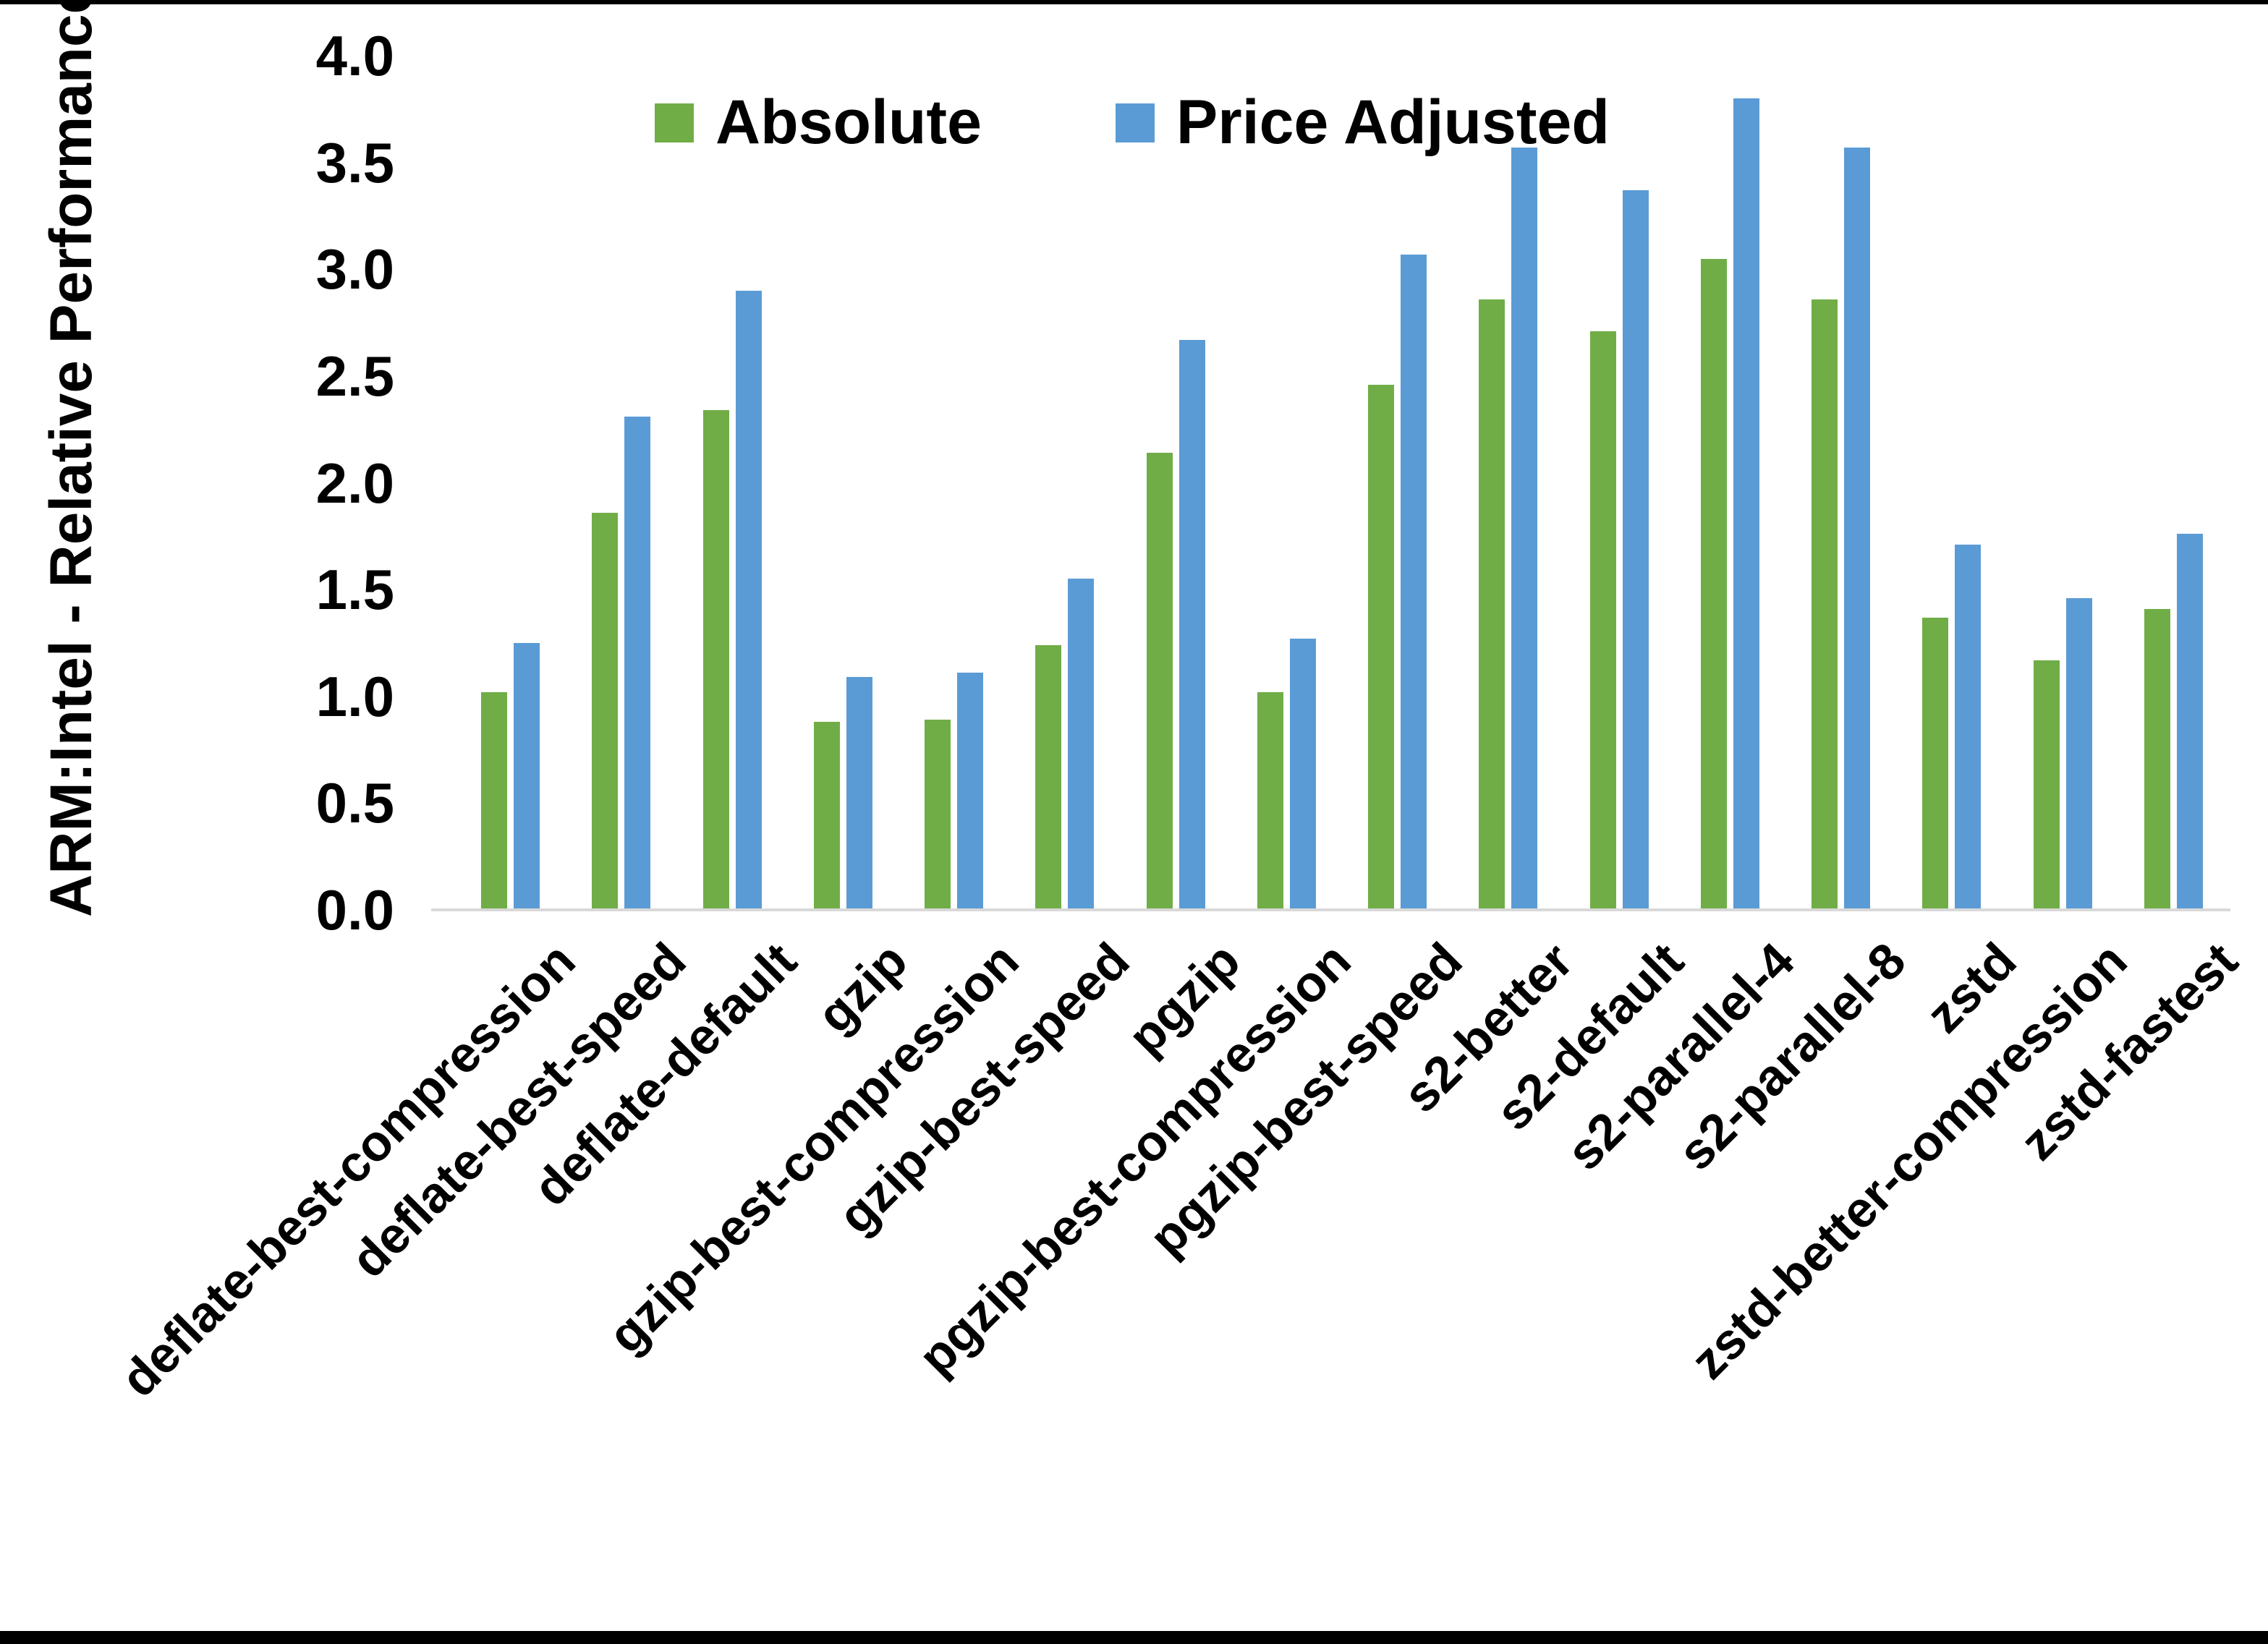  I want to click on y-axis-title: ARM:Intel - Relative Performance, so click(71, 458).